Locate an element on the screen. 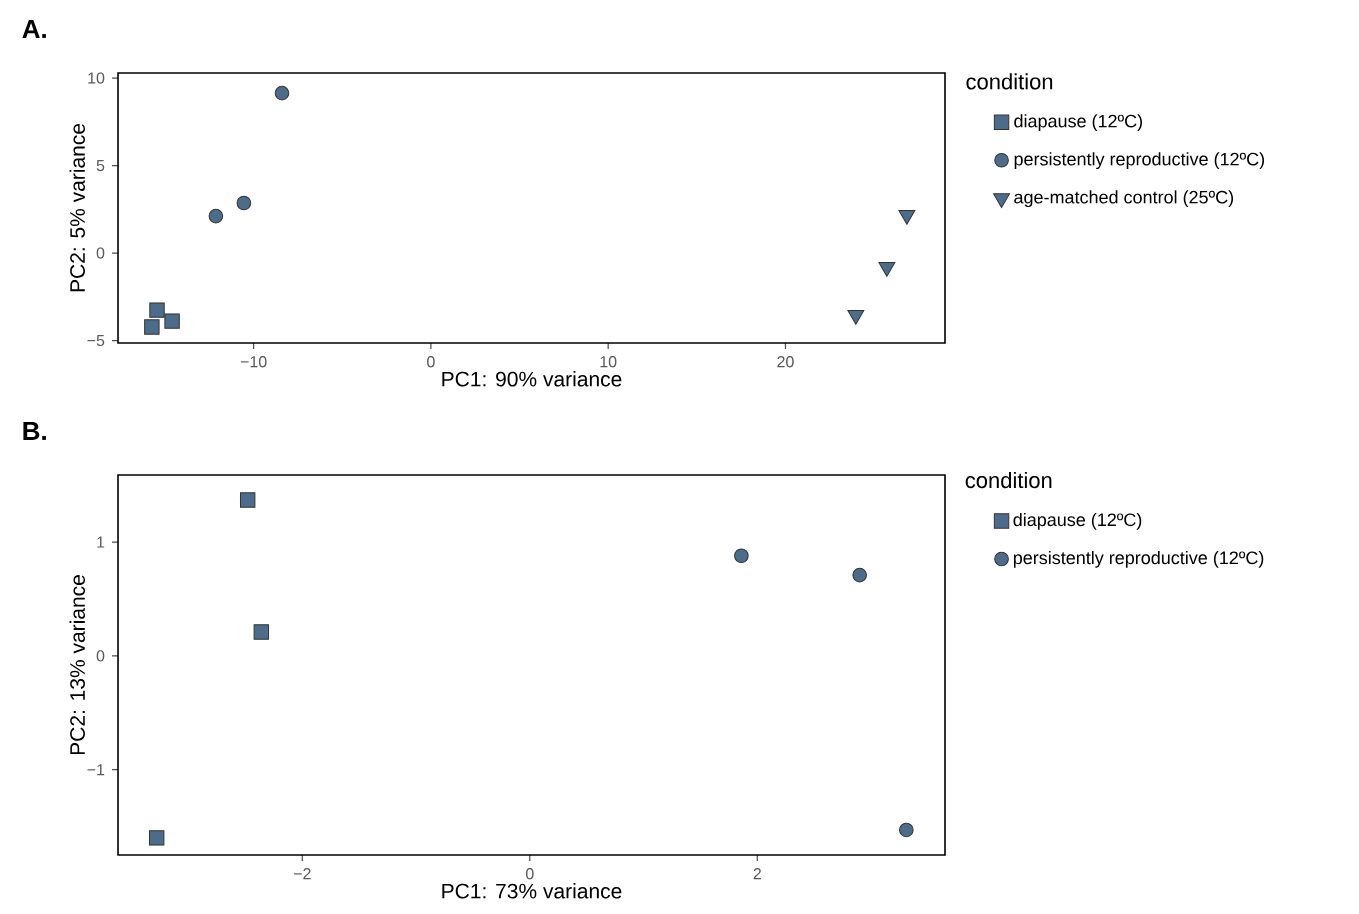 Image resolution: width=1359 pixels, height=914 pixels. y-tick-label: 10 is located at coordinates (96, 78).